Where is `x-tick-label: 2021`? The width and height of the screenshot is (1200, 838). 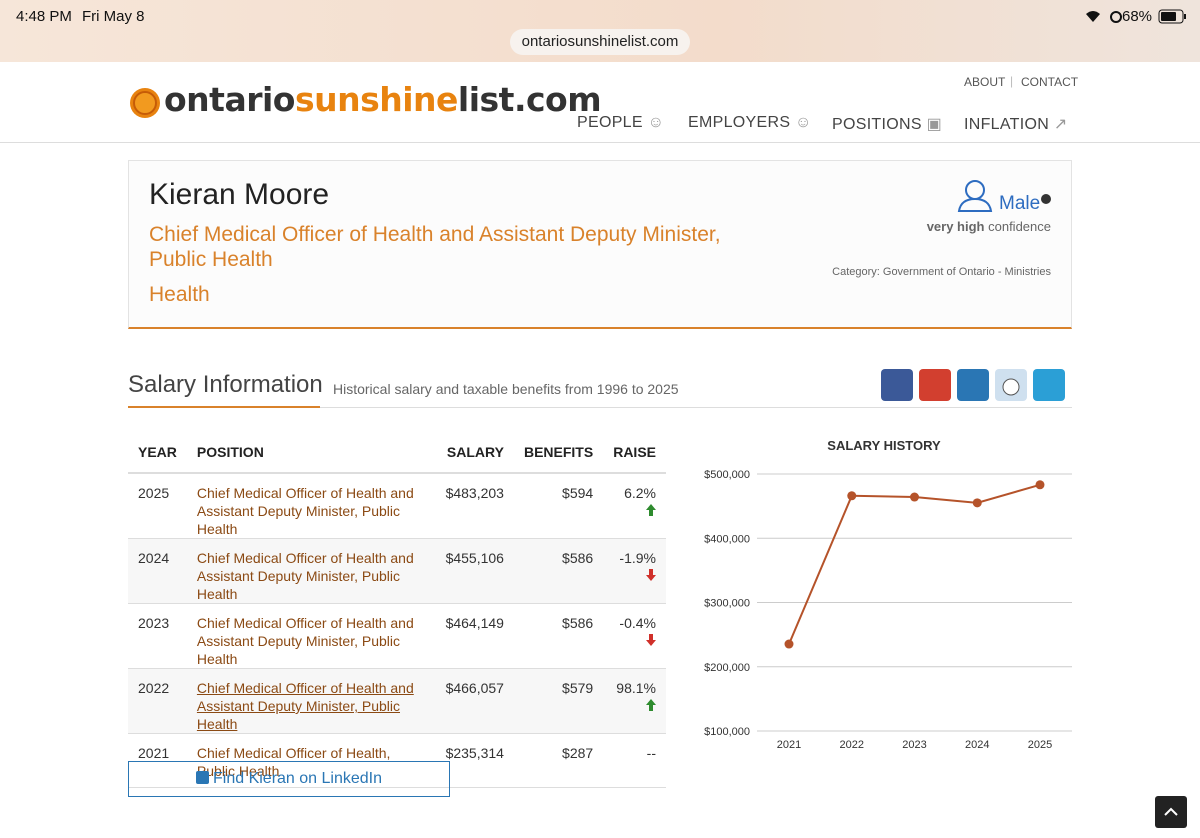 x-tick-label: 2021 is located at coordinates (789, 745).